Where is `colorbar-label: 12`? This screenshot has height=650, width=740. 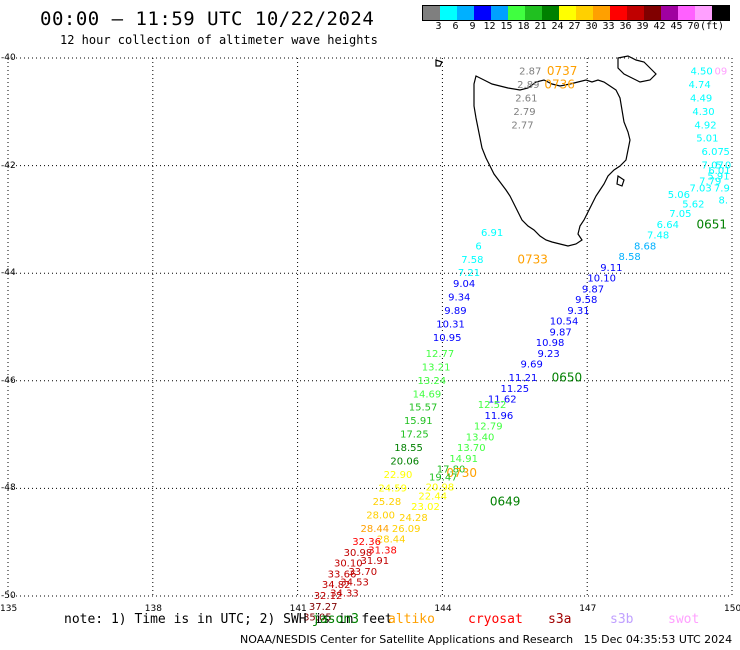
colorbar-label: 12 is located at coordinates (489, 26).